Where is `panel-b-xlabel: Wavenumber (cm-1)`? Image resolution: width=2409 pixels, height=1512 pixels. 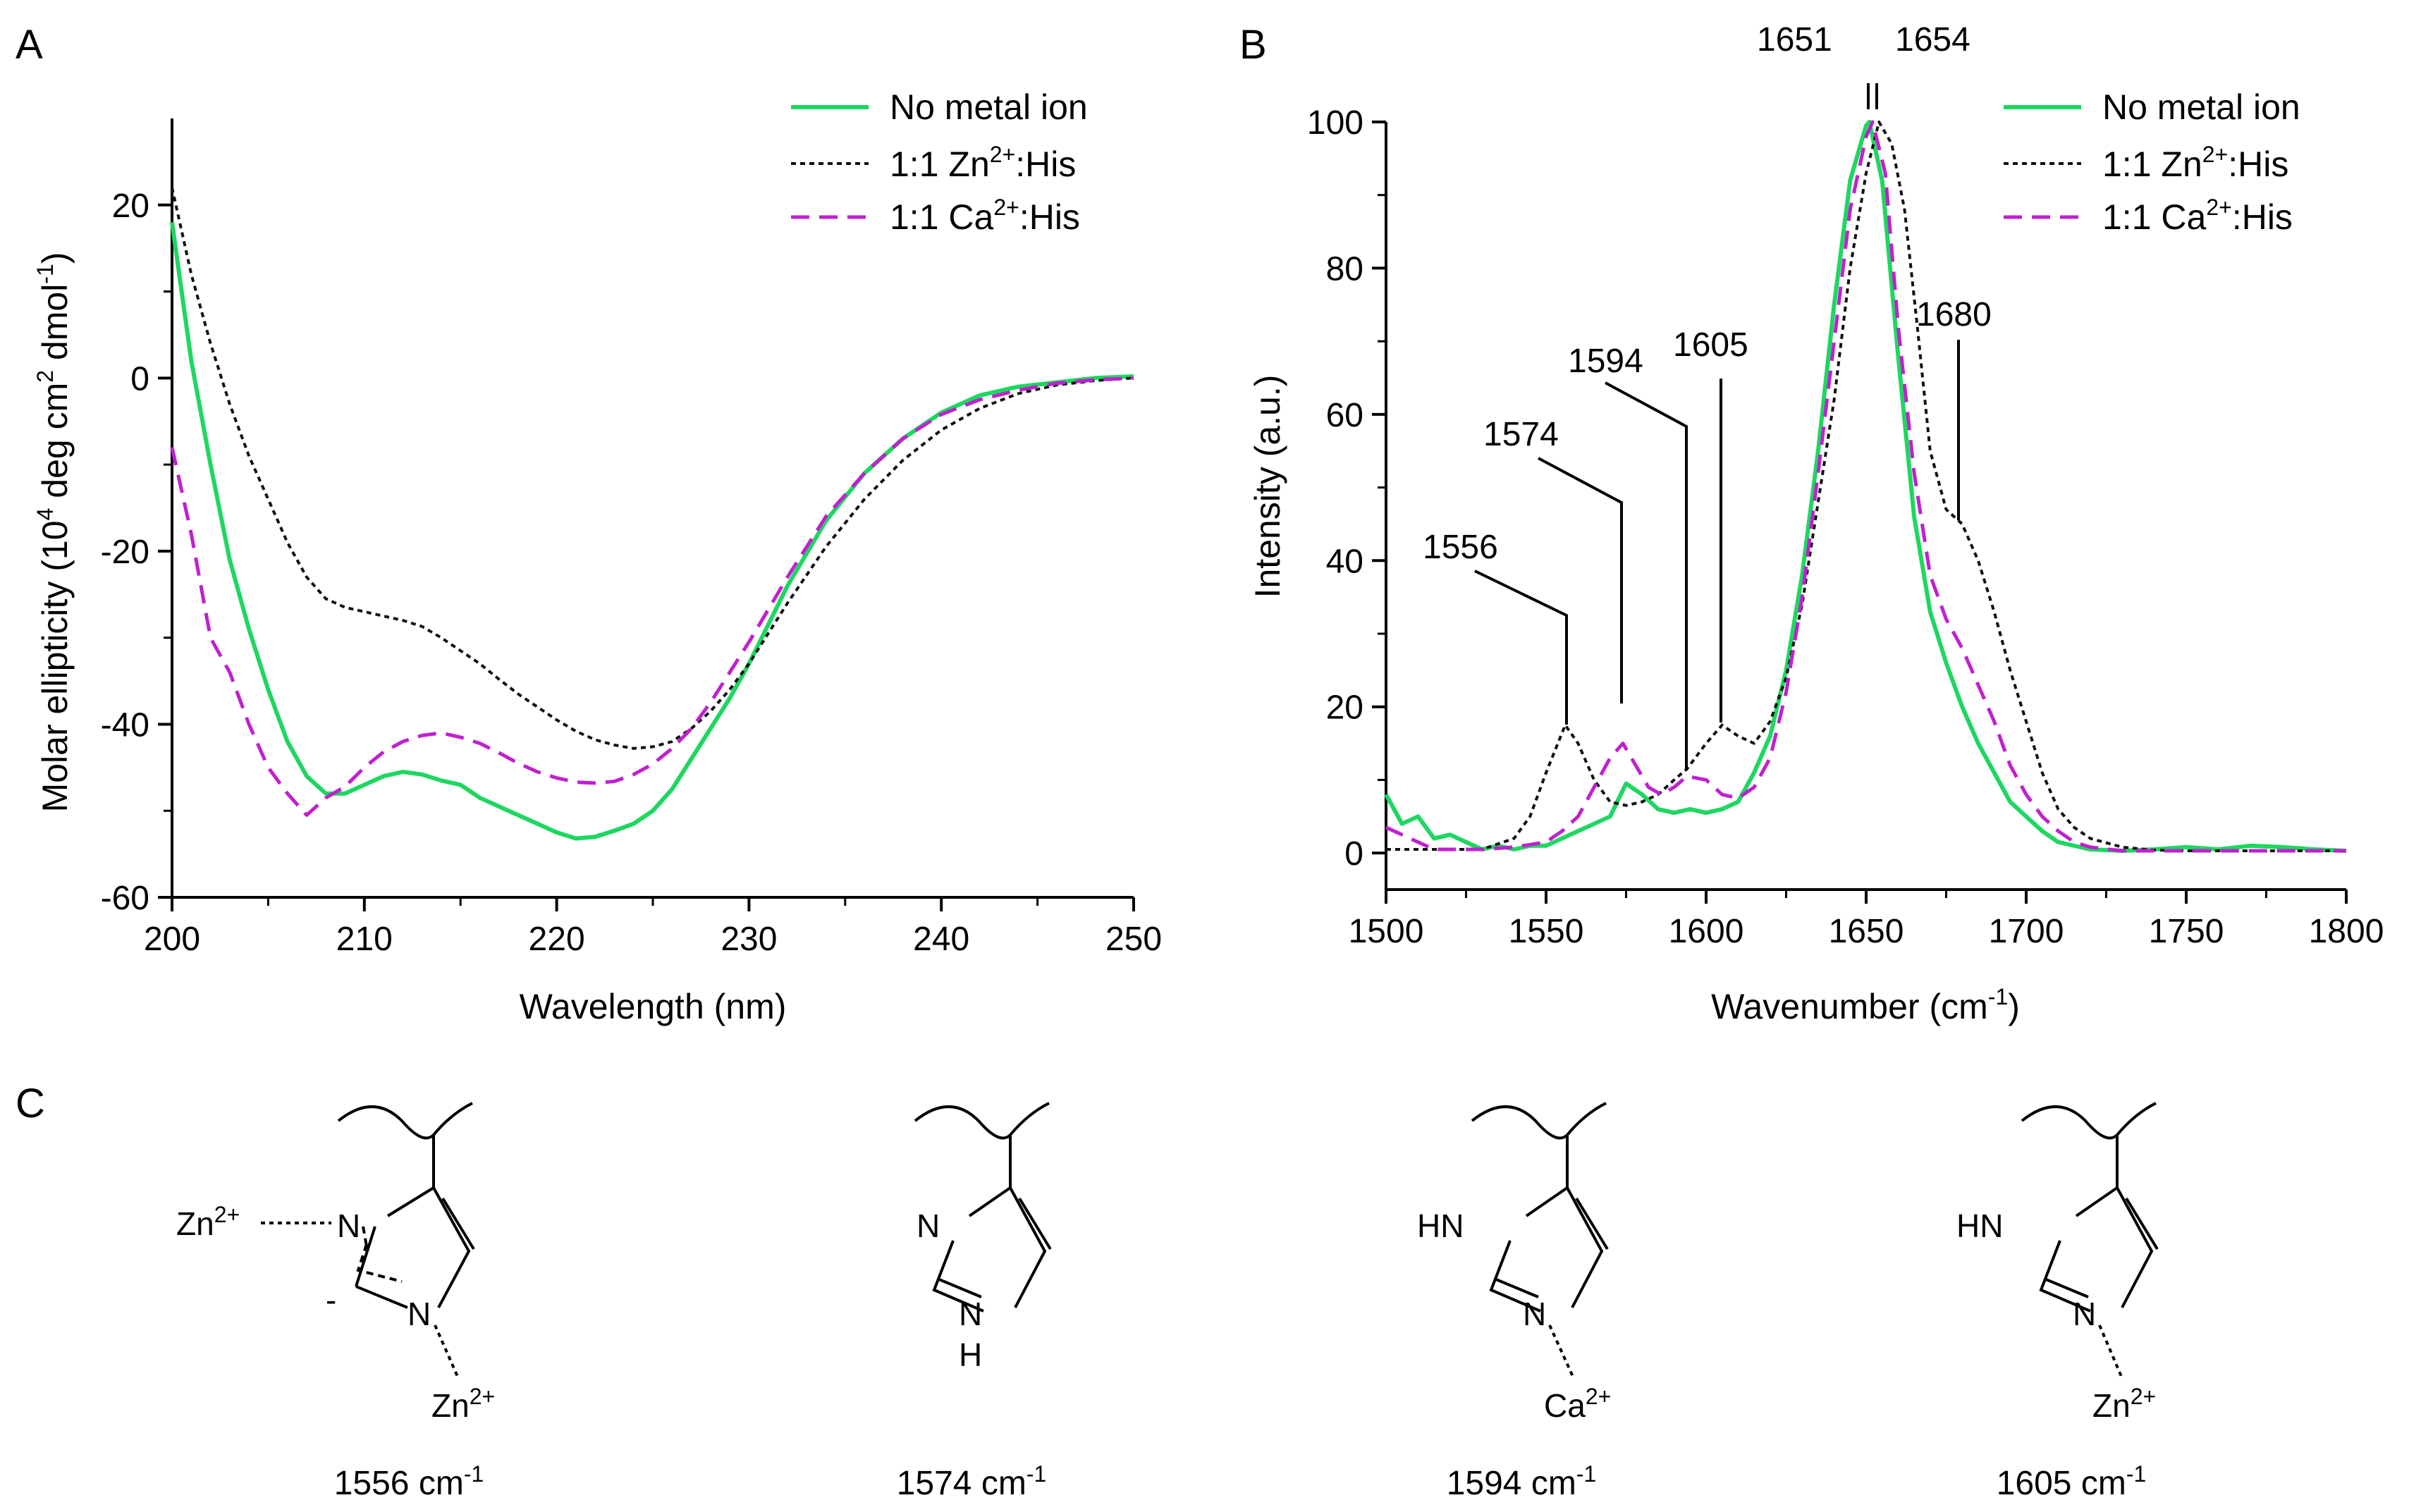
panel-b-xlabel: Wavenumber (cm-1) is located at coordinates (1865, 1005).